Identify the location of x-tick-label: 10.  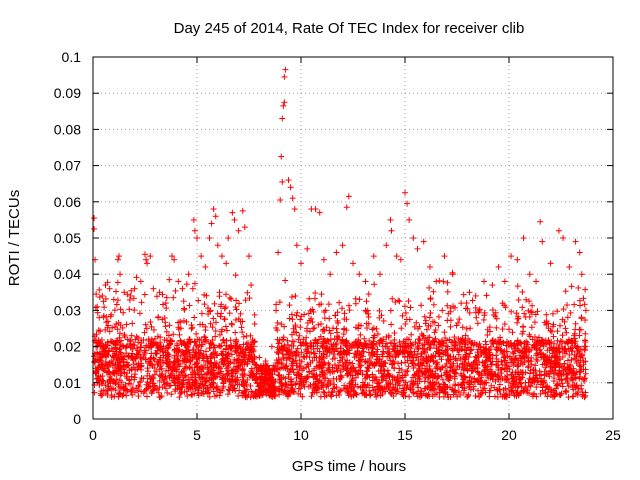
(301, 435).